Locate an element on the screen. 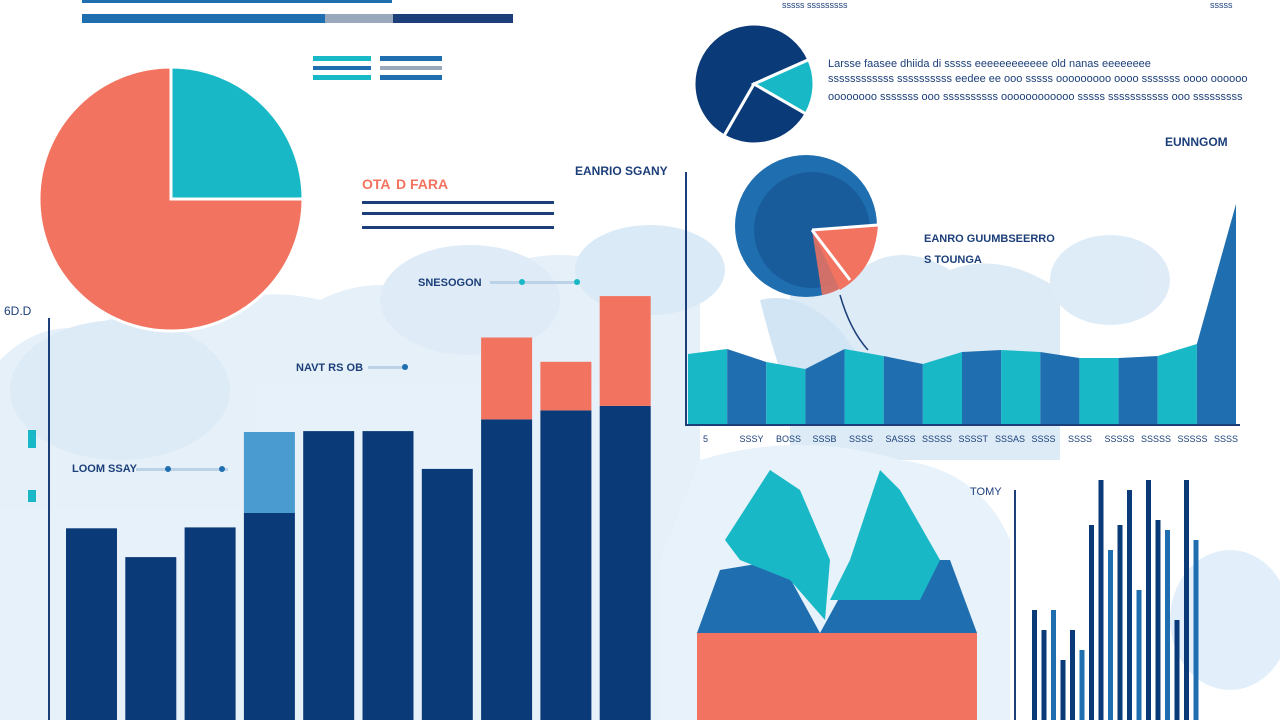 This screenshot has width=1280, height=720. top-right-mark: sssss is located at coordinates (1221, 5).